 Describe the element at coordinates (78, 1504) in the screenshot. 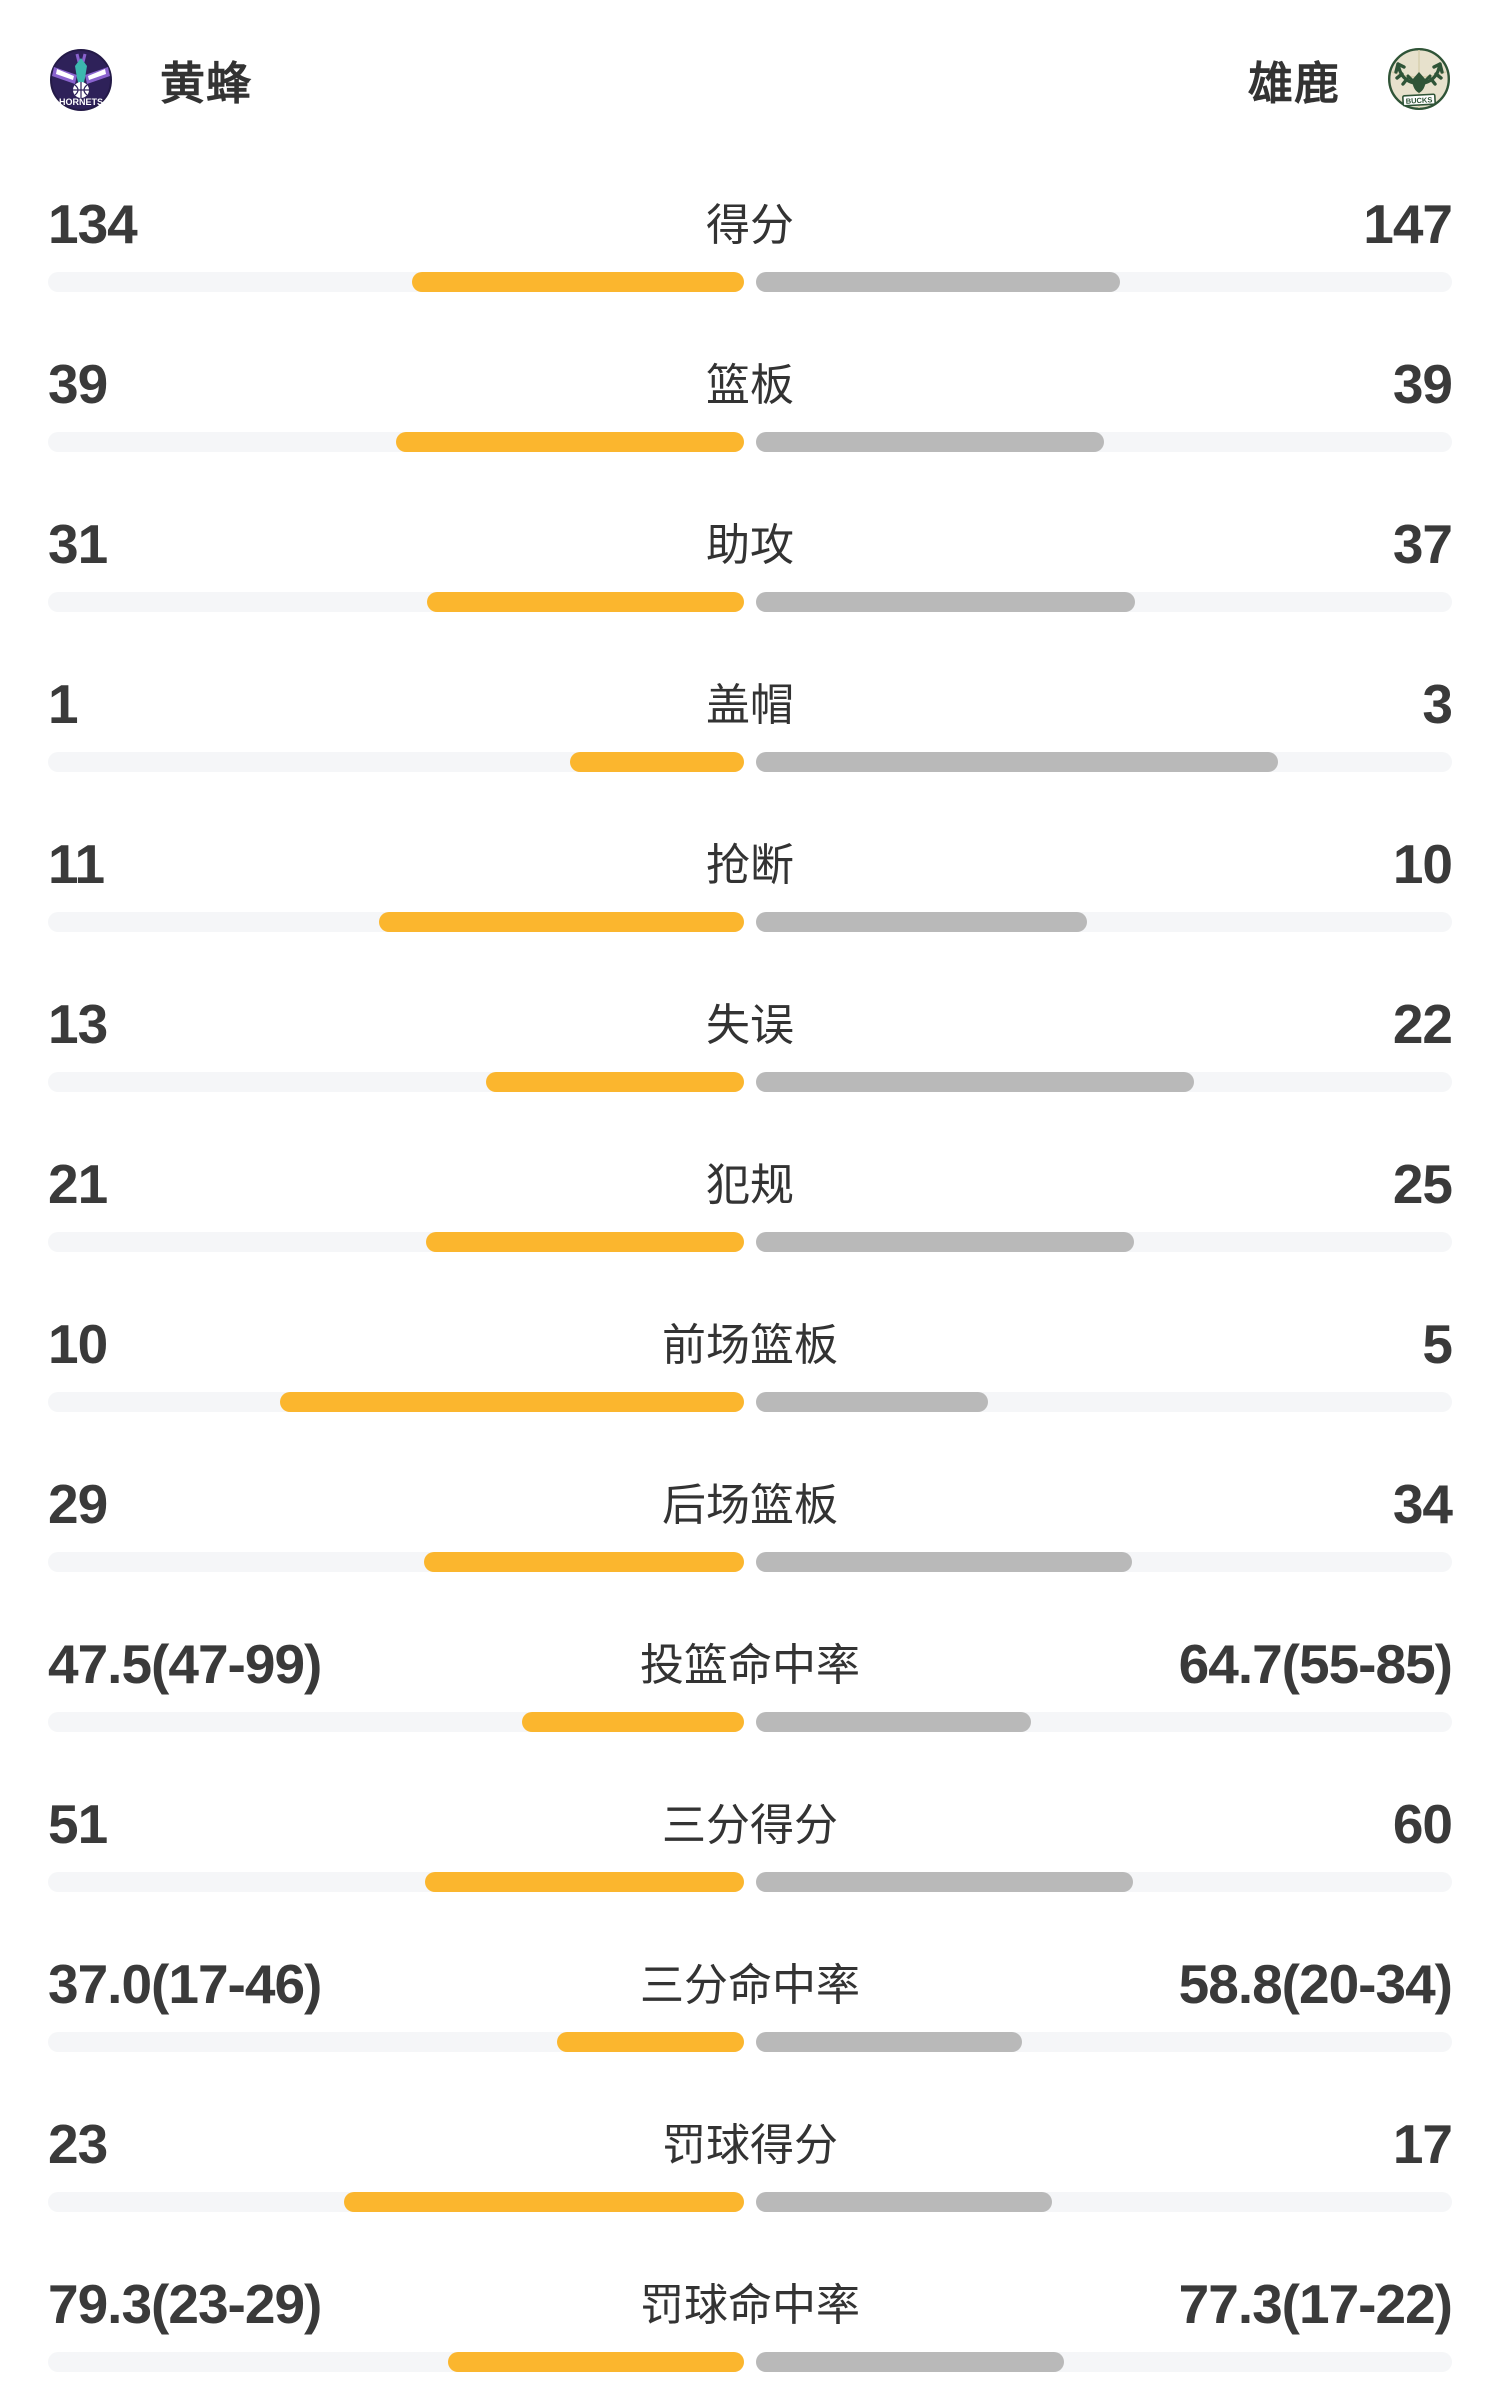

I see `home-stat-value: 29` at that location.